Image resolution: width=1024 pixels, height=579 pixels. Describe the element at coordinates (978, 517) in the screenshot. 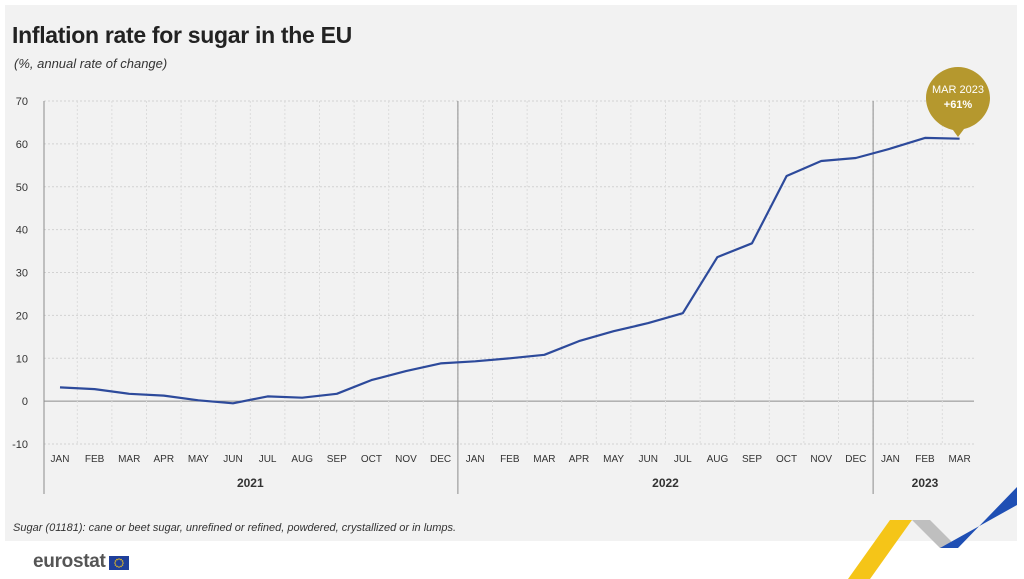

I see `ribbon-blue` at that location.